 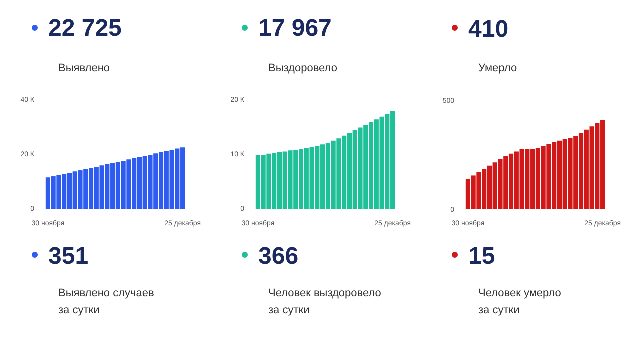 I want to click on text: 15, so click(x=482, y=256).